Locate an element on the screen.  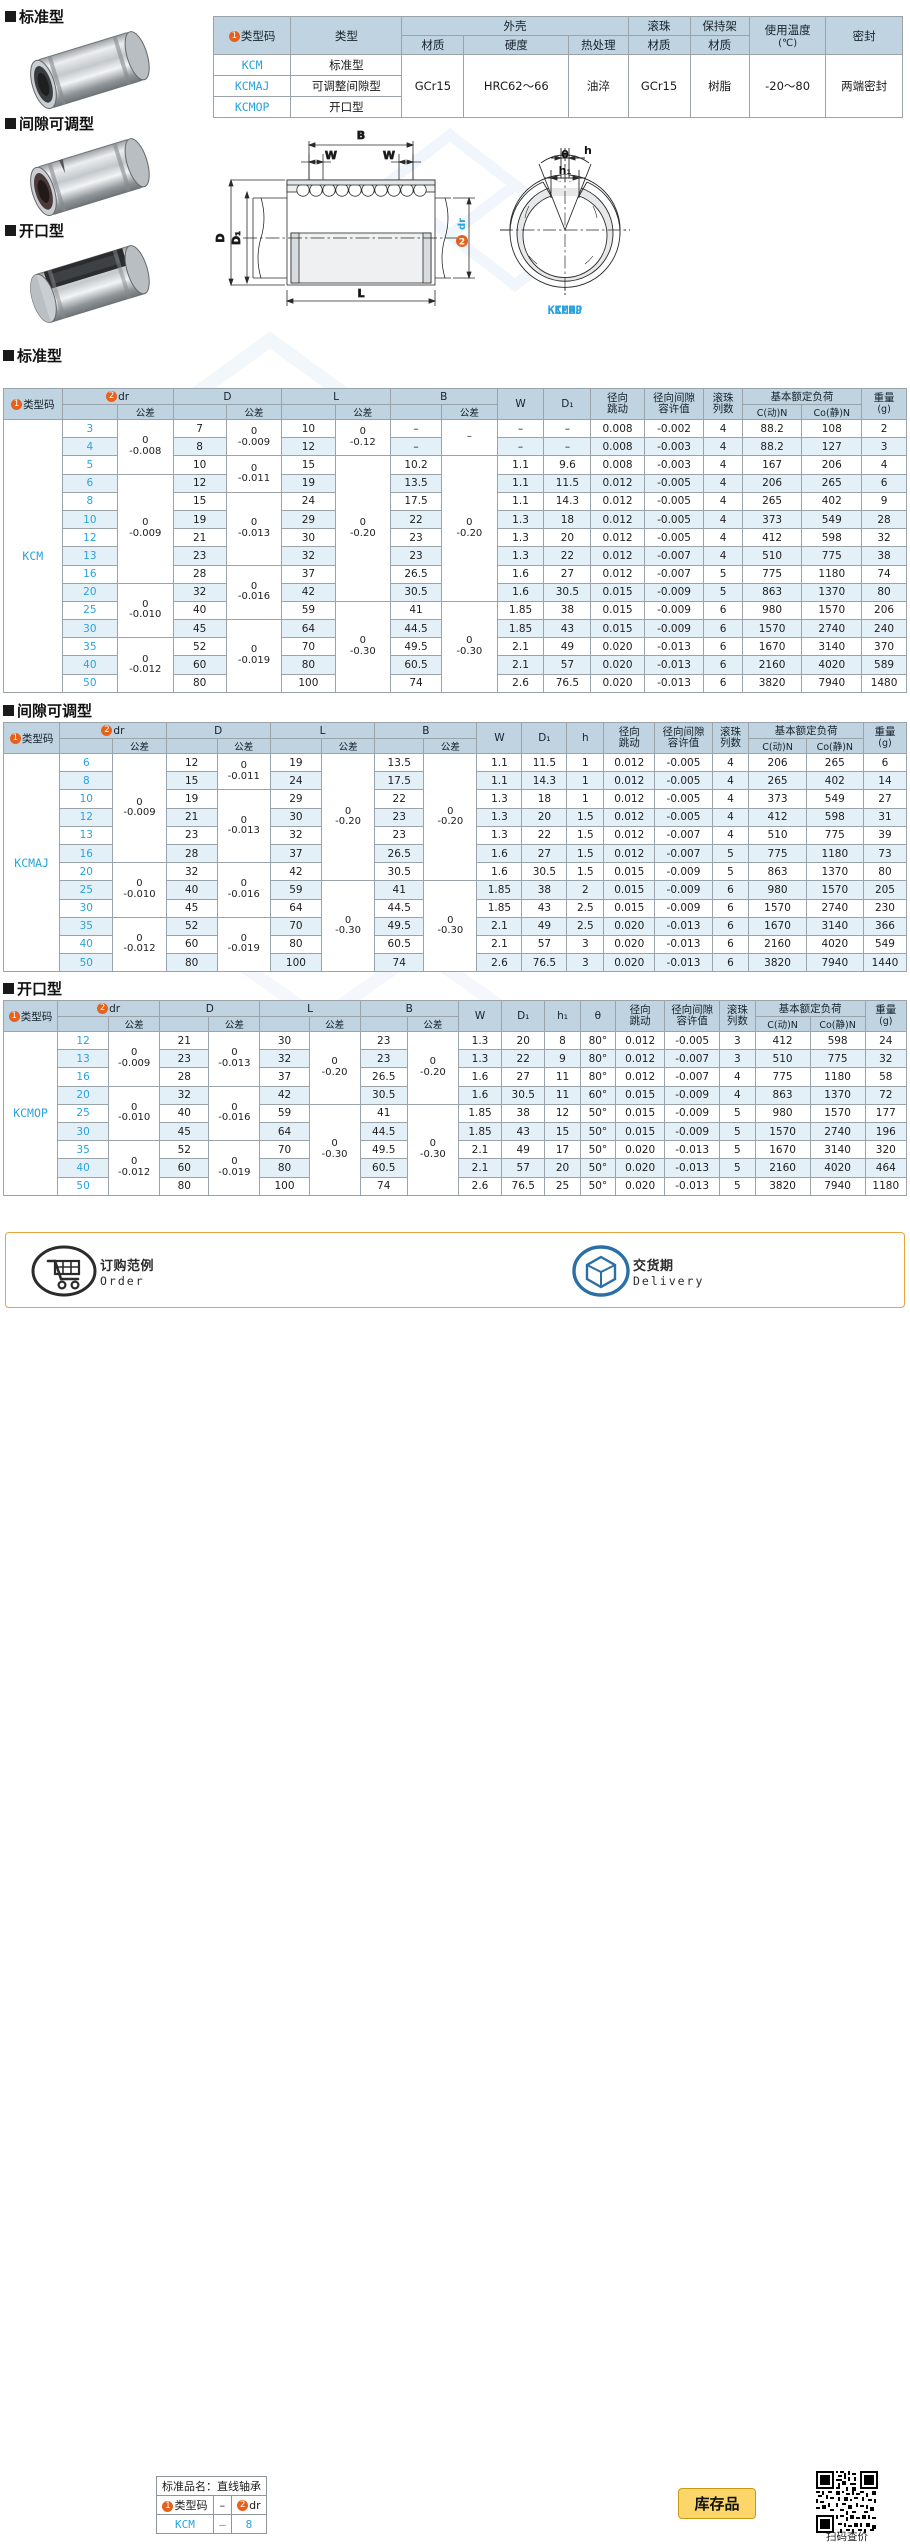
cell-L-tolerance: 0 -0.20 is located at coordinates (348, 817).